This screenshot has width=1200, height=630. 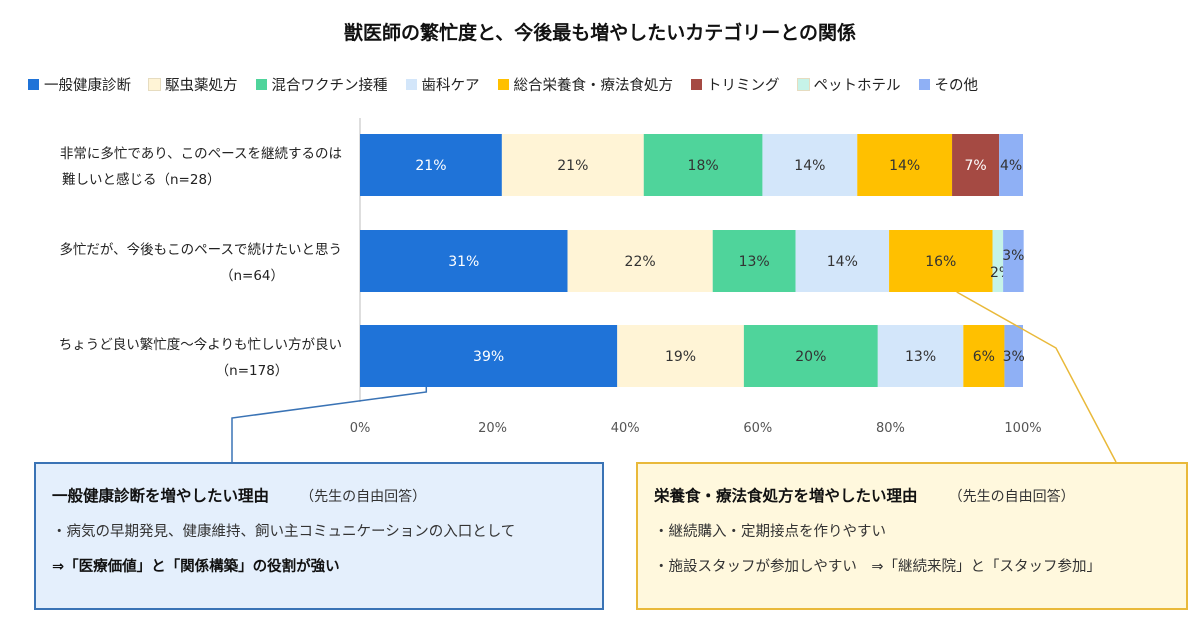 I want to click on legend-label: 混合ワクチン接種, so click(x=329, y=86).